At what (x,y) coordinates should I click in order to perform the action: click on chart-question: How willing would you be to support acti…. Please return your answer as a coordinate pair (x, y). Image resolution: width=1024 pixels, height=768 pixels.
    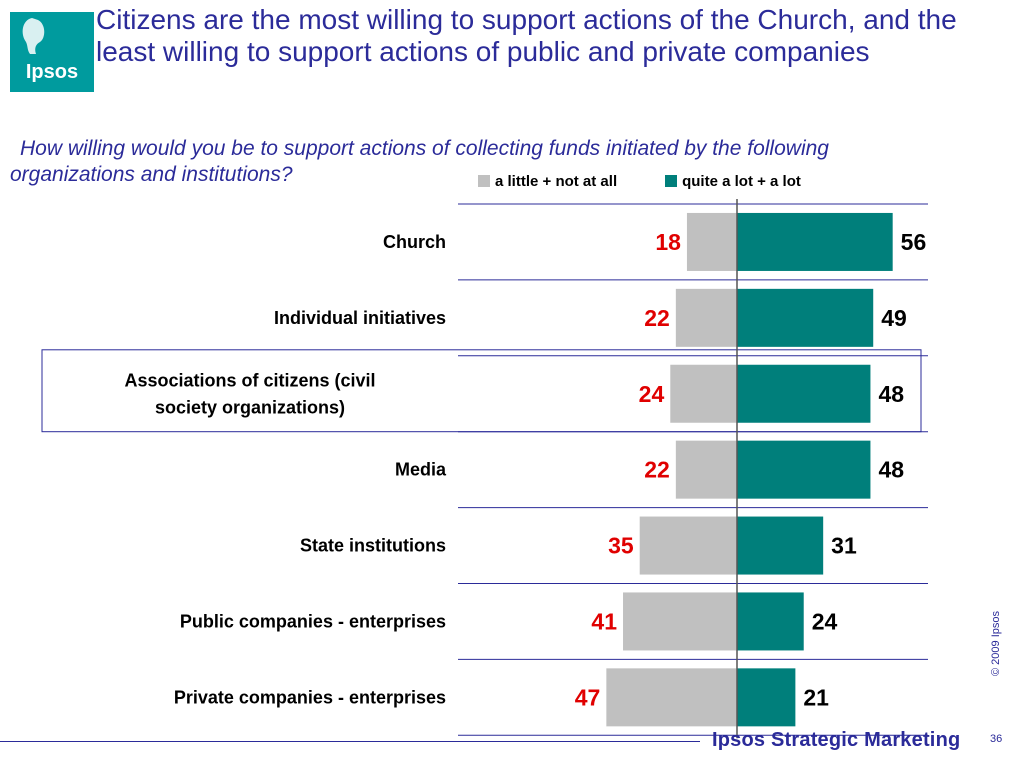
    Looking at the image, I should click on (510, 162).